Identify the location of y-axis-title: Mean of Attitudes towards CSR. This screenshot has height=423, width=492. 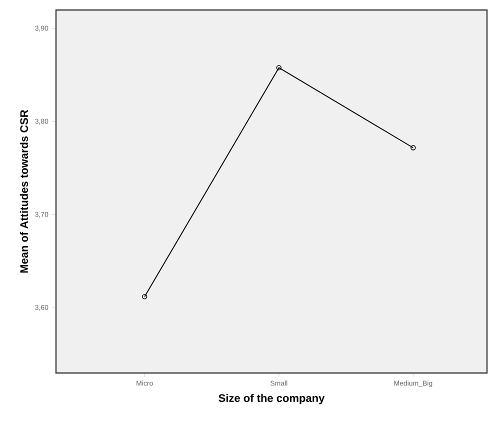
(24, 191).